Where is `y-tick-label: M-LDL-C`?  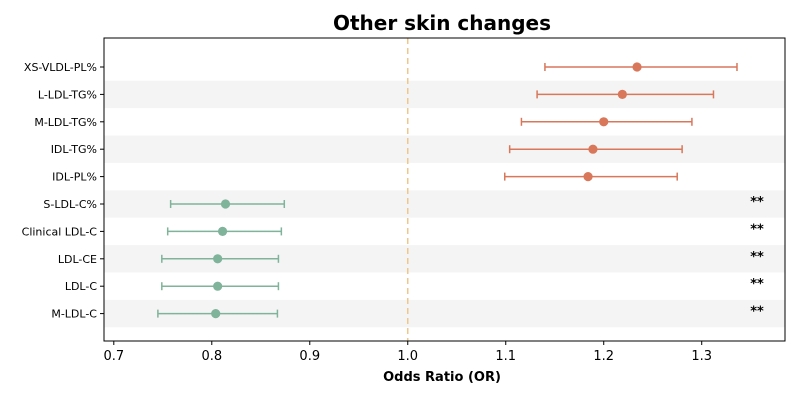 y-tick-label: M-LDL-C is located at coordinates (74, 314).